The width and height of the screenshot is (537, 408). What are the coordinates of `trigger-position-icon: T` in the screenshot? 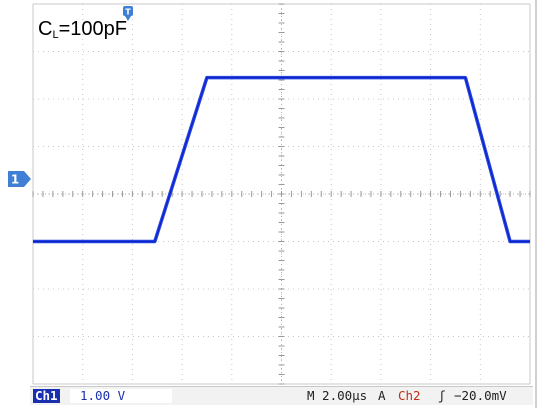 It's located at (128, 13).